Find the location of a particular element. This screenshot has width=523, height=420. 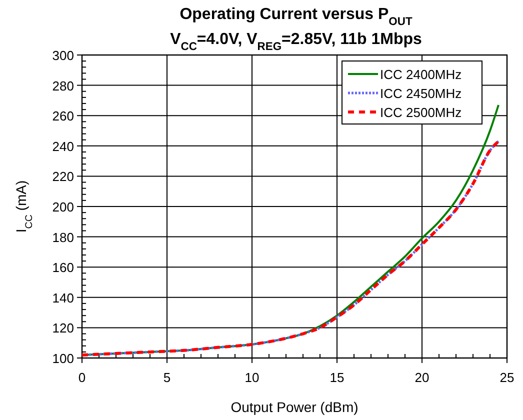

chart-subtitle: V$_{CC}$=4.0V, V$_{REG}$=2.85V, 11b 1Mbps is located at coordinates (296, 42).